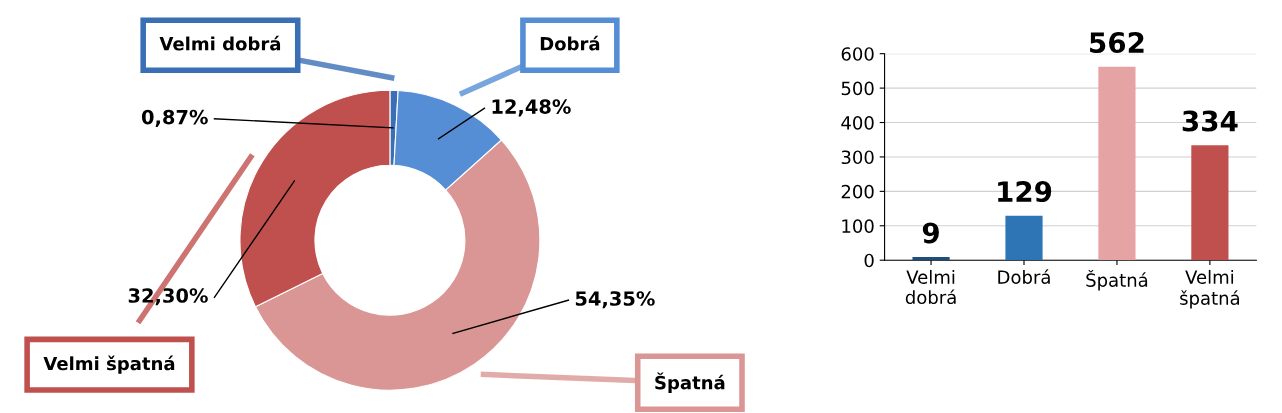 This screenshot has height=413, width=1282. I want to click on y-tick-label: 500, so click(857, 88).